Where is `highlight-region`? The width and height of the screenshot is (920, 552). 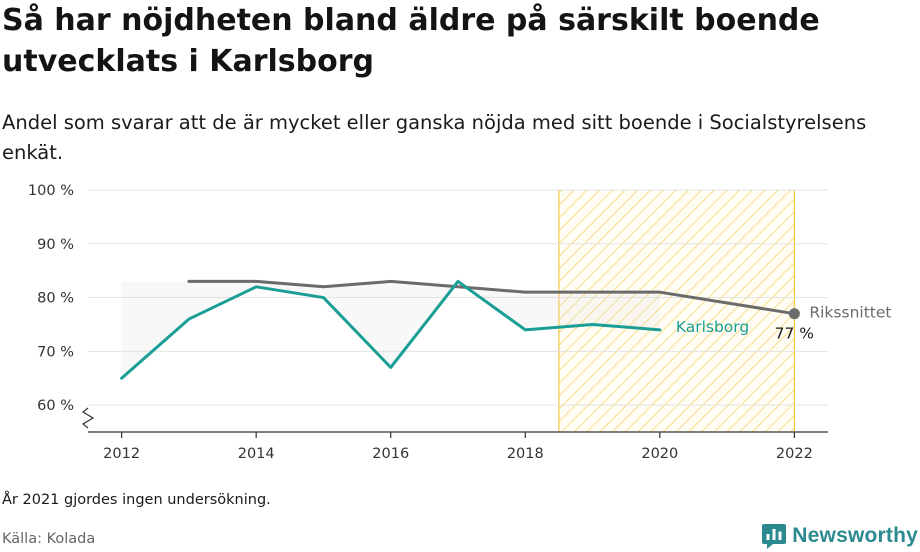
highlight-region is located at coordinates (676, 311).